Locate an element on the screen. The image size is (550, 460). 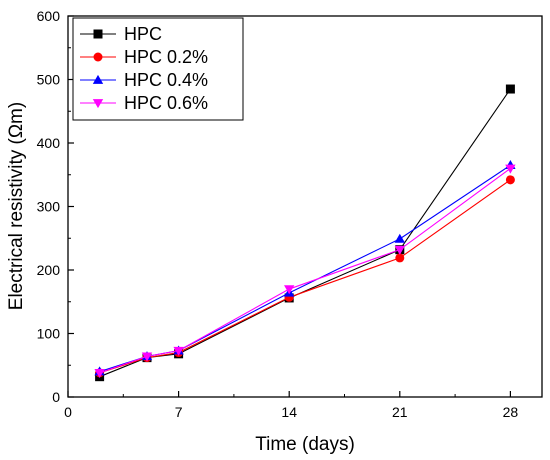
y-tick-label: 300 is located at coordinates (49, 207).